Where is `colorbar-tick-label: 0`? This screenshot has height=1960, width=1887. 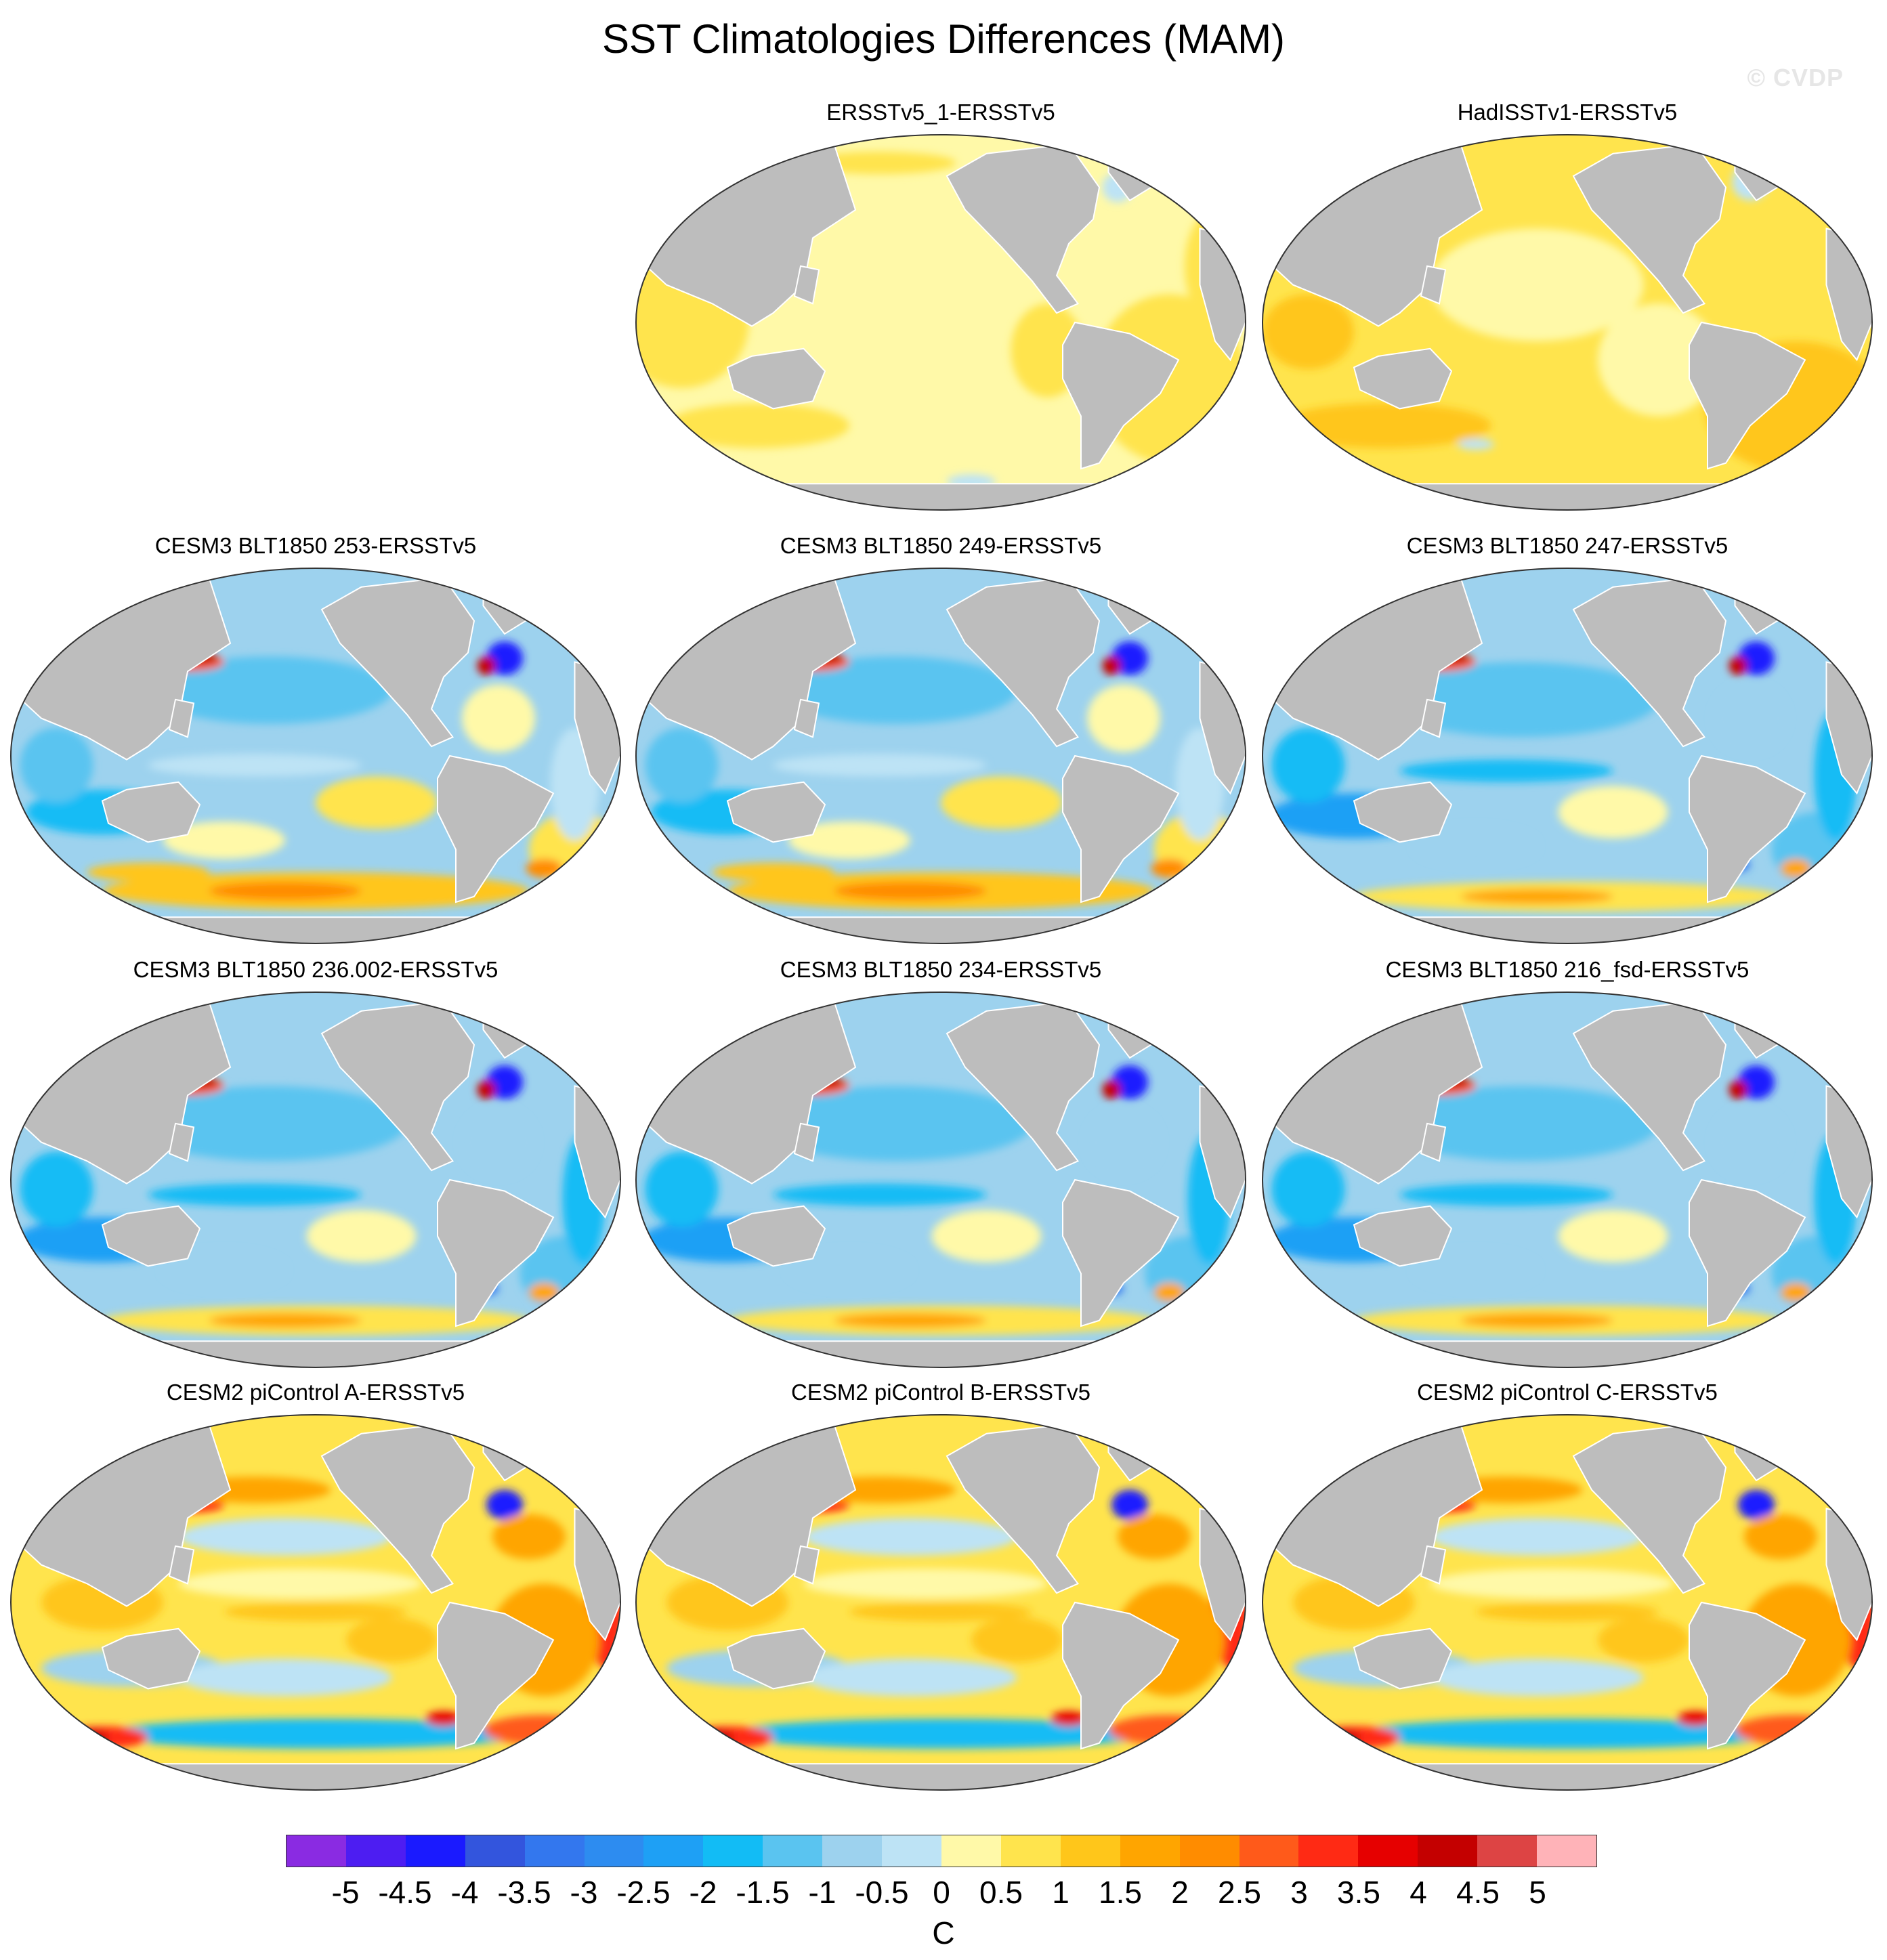
colorbar-tick-label: 0 is located at coordinates (942, 1892).